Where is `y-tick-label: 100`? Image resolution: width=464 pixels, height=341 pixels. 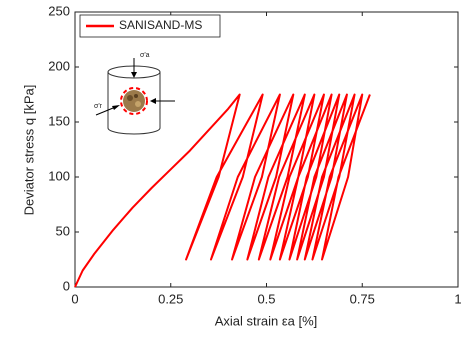
y-tick-label: 100 is located at coordinates (59, 175).